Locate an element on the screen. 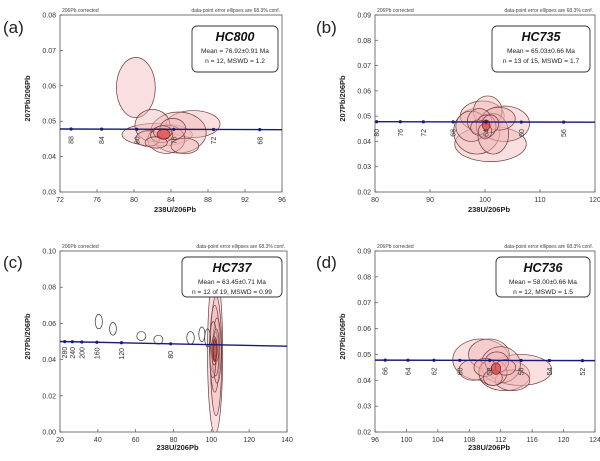 This screenshot has width=600, height=461. age-label: 120 is located at coordinates (122, 354).